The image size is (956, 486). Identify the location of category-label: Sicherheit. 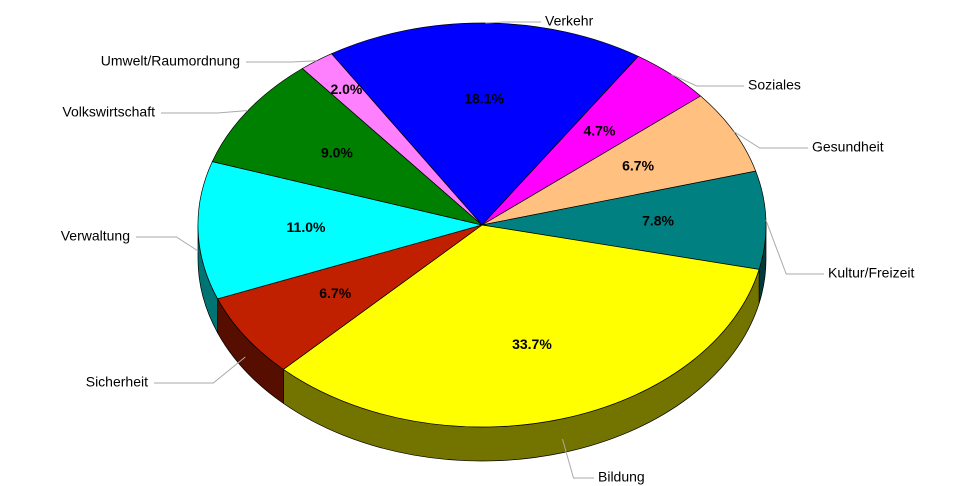
(117, 382).